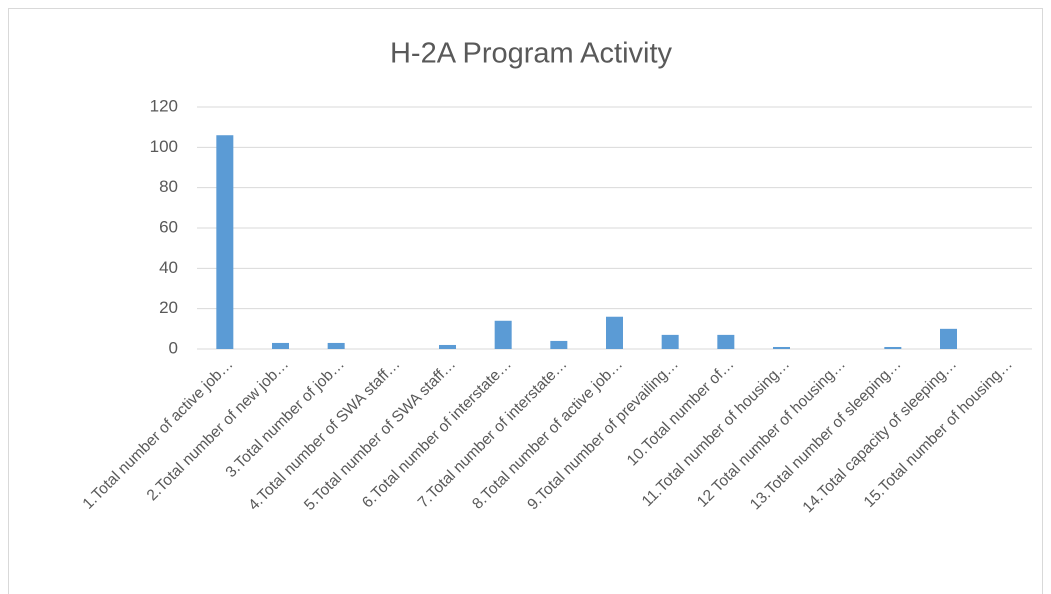 The height and width of the screenshot is (594, 1051). Describe the element at coordinates (168, 186) in the screenshot. I see `y-tick-label: 80` at that location.